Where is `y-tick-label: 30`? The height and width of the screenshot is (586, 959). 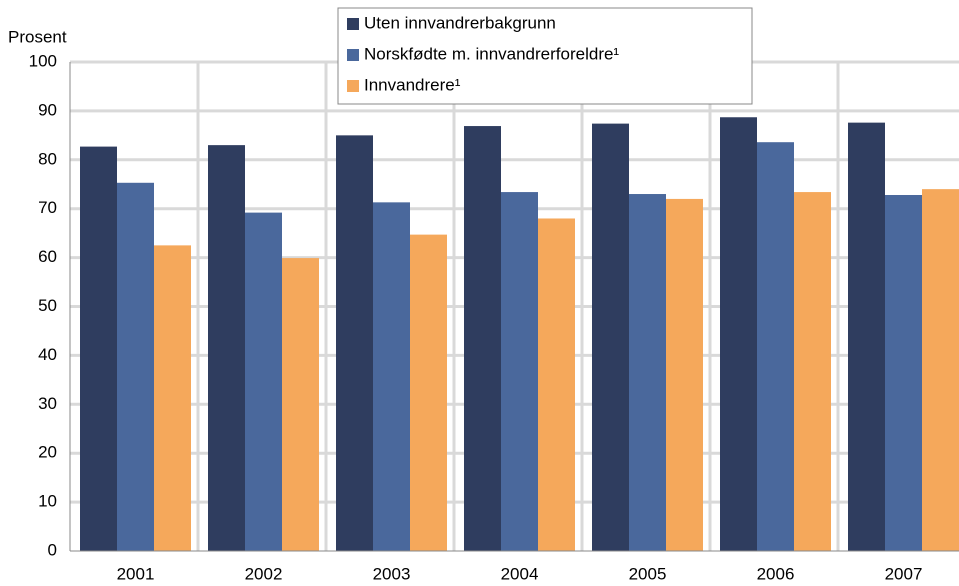 y-tick-label: 30 is located at coordinates (47, 403).